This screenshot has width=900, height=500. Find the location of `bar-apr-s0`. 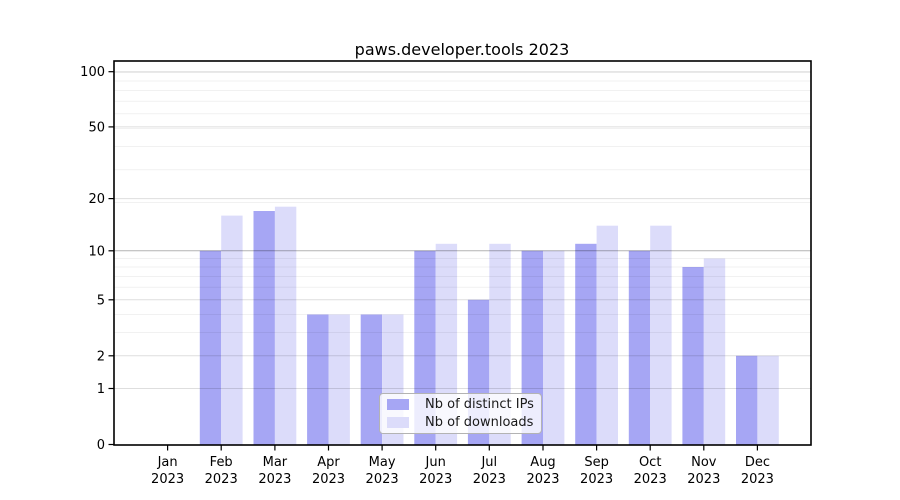

bar-apr-s0 is located at coordinates (318, 379).